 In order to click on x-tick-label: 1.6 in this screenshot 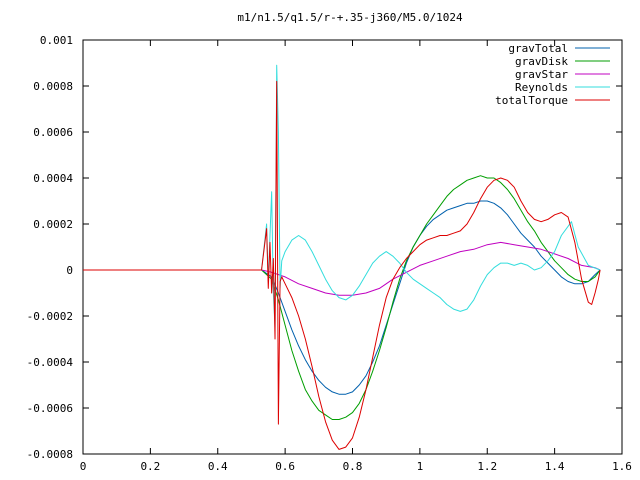, I will do `click(622, 466)`.